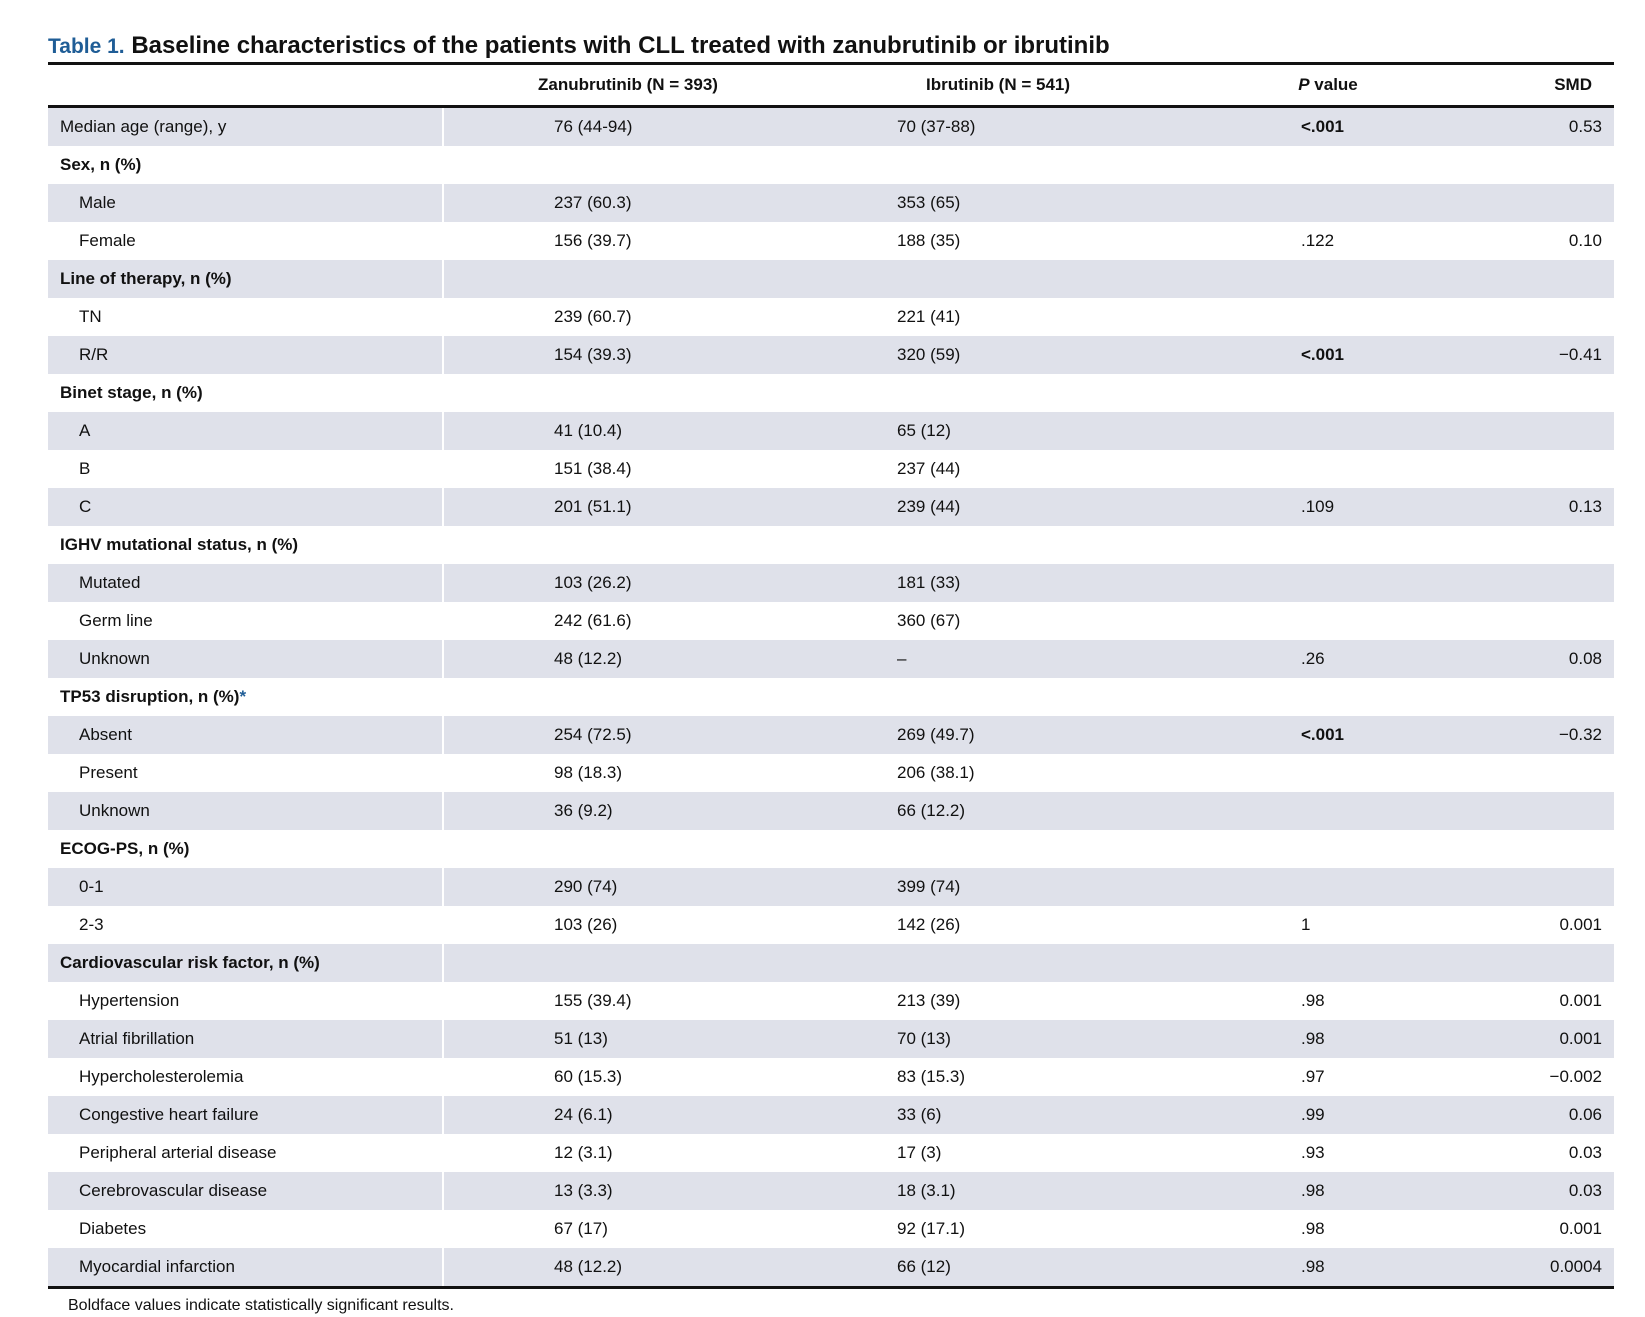 This screenshot has height=1317, width=1645. Describe the element at coordinates (627, 1191) in the screenshot. I see `zanubrutinib-cell: 13 (3.3)` at that location.